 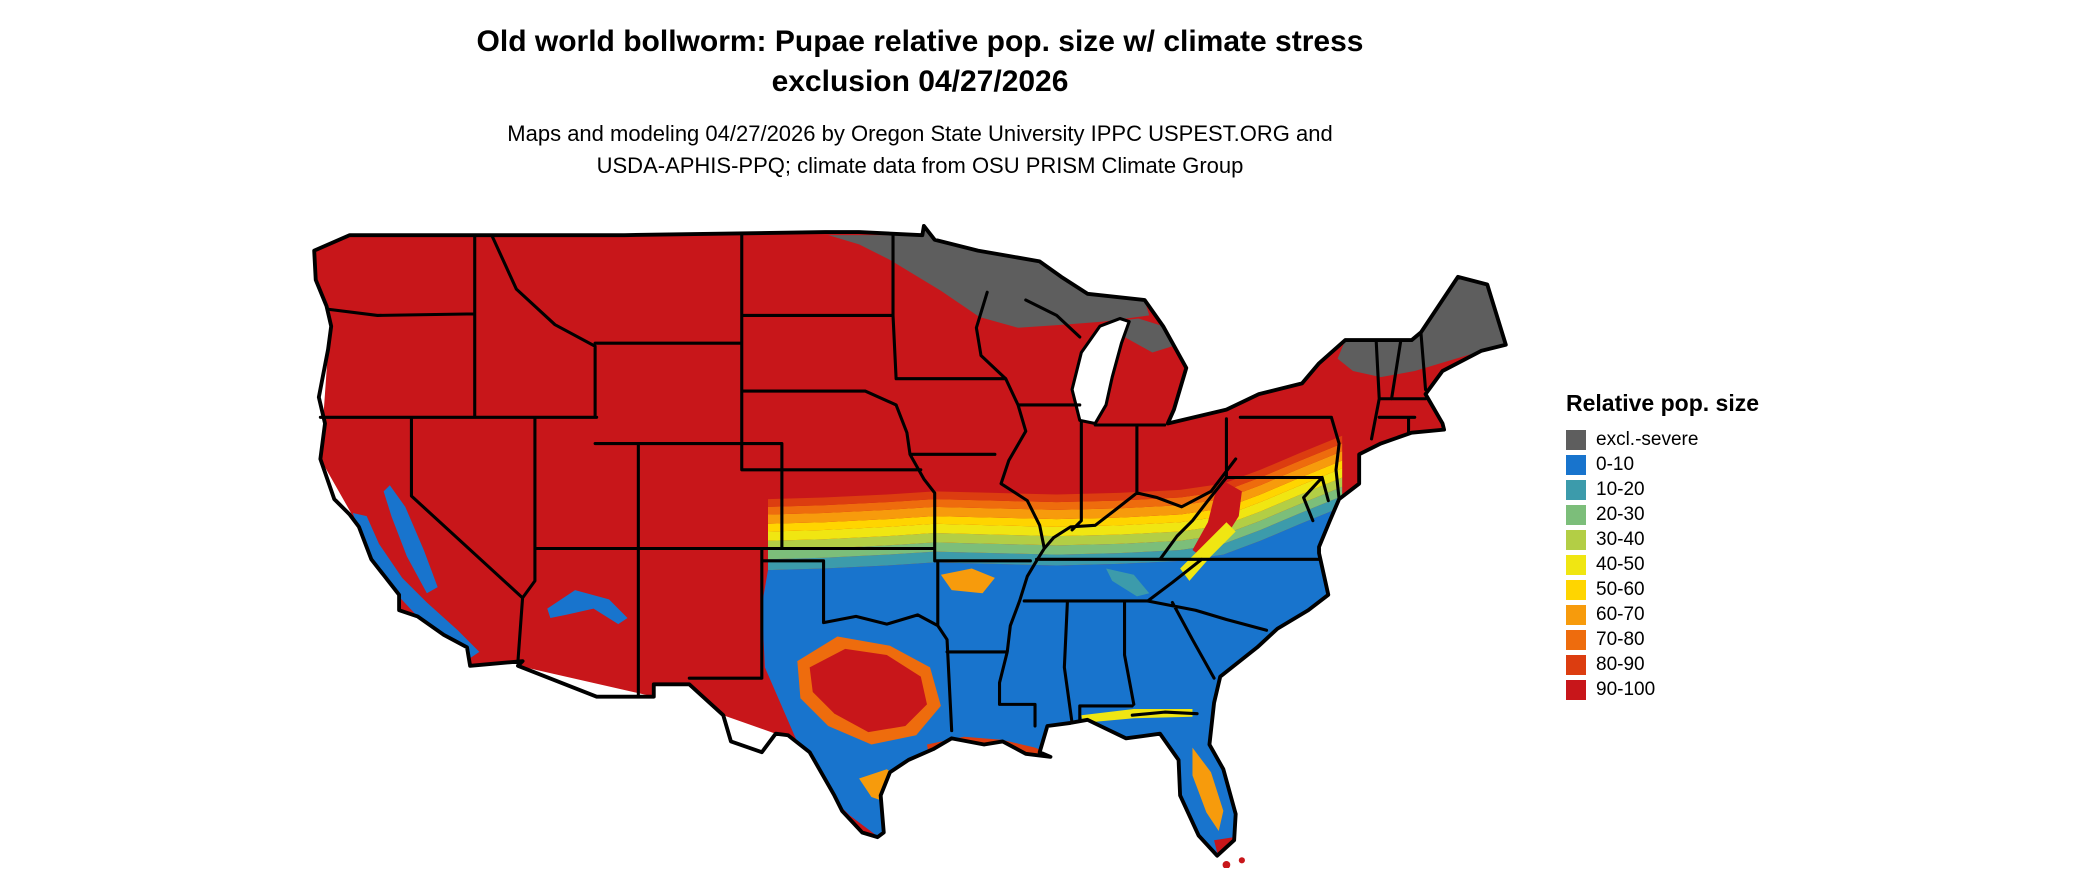 What do you see at coordinates (920, 81) in the screenshot?
I see `map-title-line2: exclusion 04/27/2026` at bounding box center [920, 81].